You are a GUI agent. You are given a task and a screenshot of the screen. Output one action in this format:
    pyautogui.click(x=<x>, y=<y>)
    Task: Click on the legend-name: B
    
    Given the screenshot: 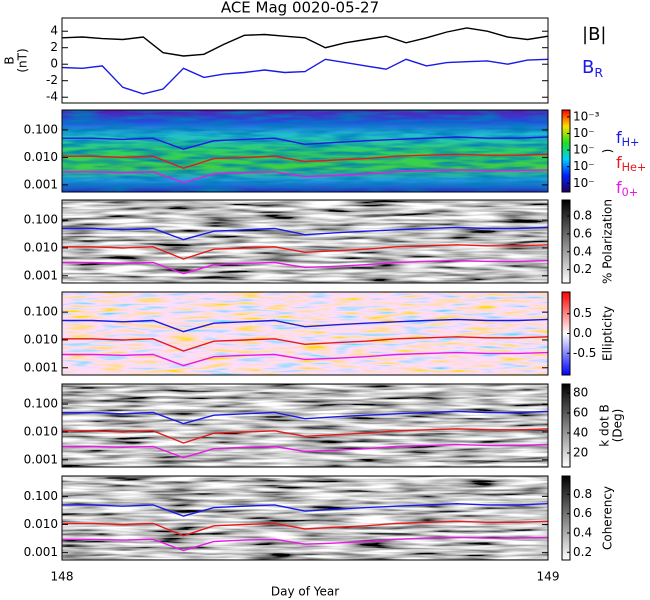 What is the action you would take?
    pyautogui.click(x=588, y=67)
    